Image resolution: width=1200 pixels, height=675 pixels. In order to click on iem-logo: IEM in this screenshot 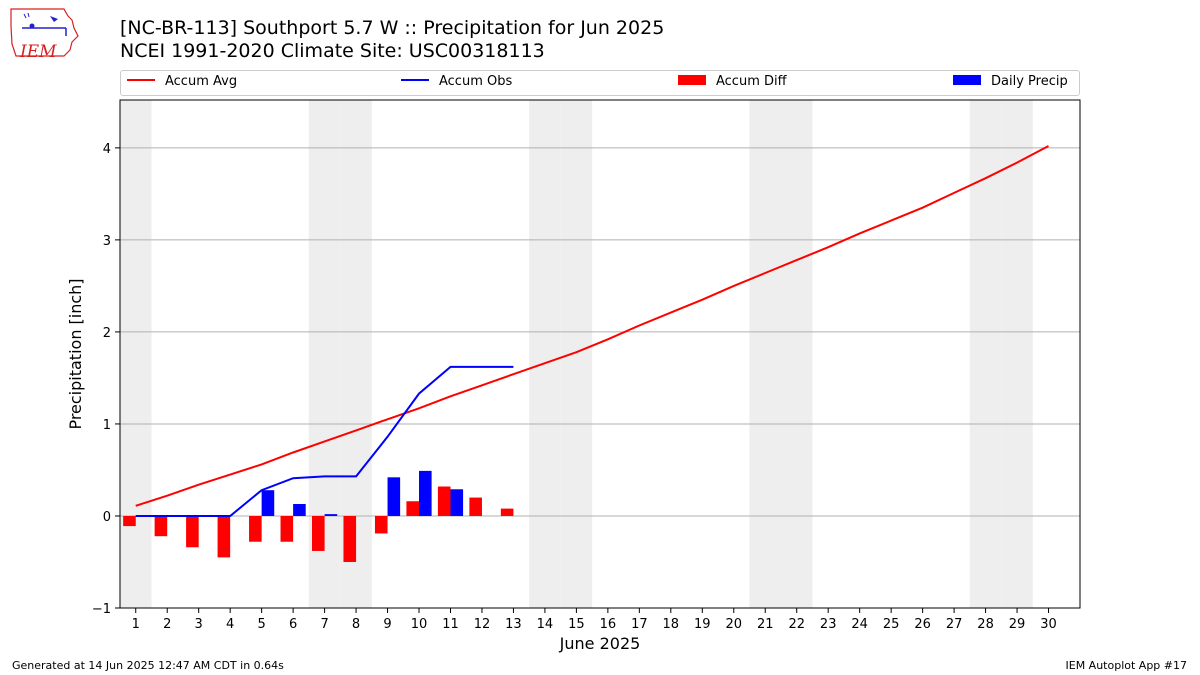, I will do `click(44, 34)`.